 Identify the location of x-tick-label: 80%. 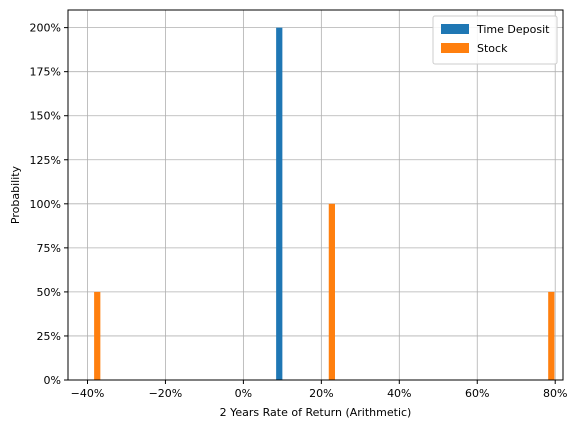
(555, 393).